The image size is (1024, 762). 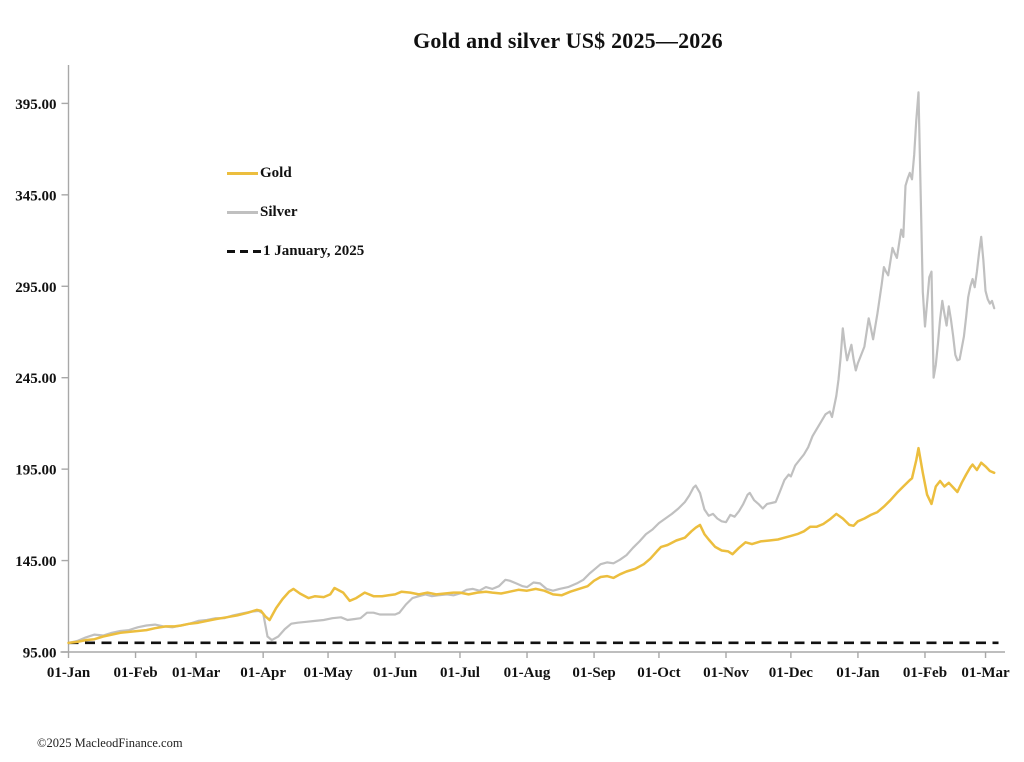 What do you see at coordinates (242, 173) in the screenshot?
I see `gold-line-swatch` at bounding box center [242, 173].